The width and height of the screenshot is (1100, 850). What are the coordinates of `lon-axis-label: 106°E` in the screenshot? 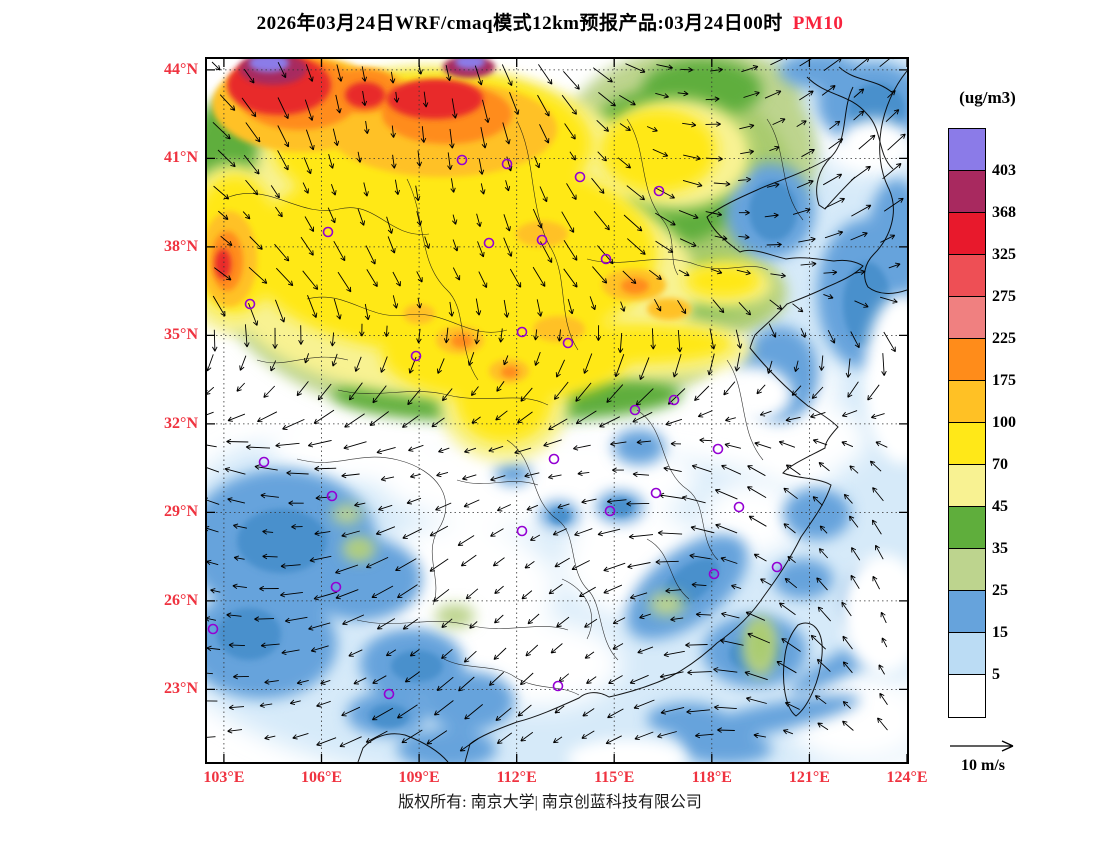 It's located at (321, 777).